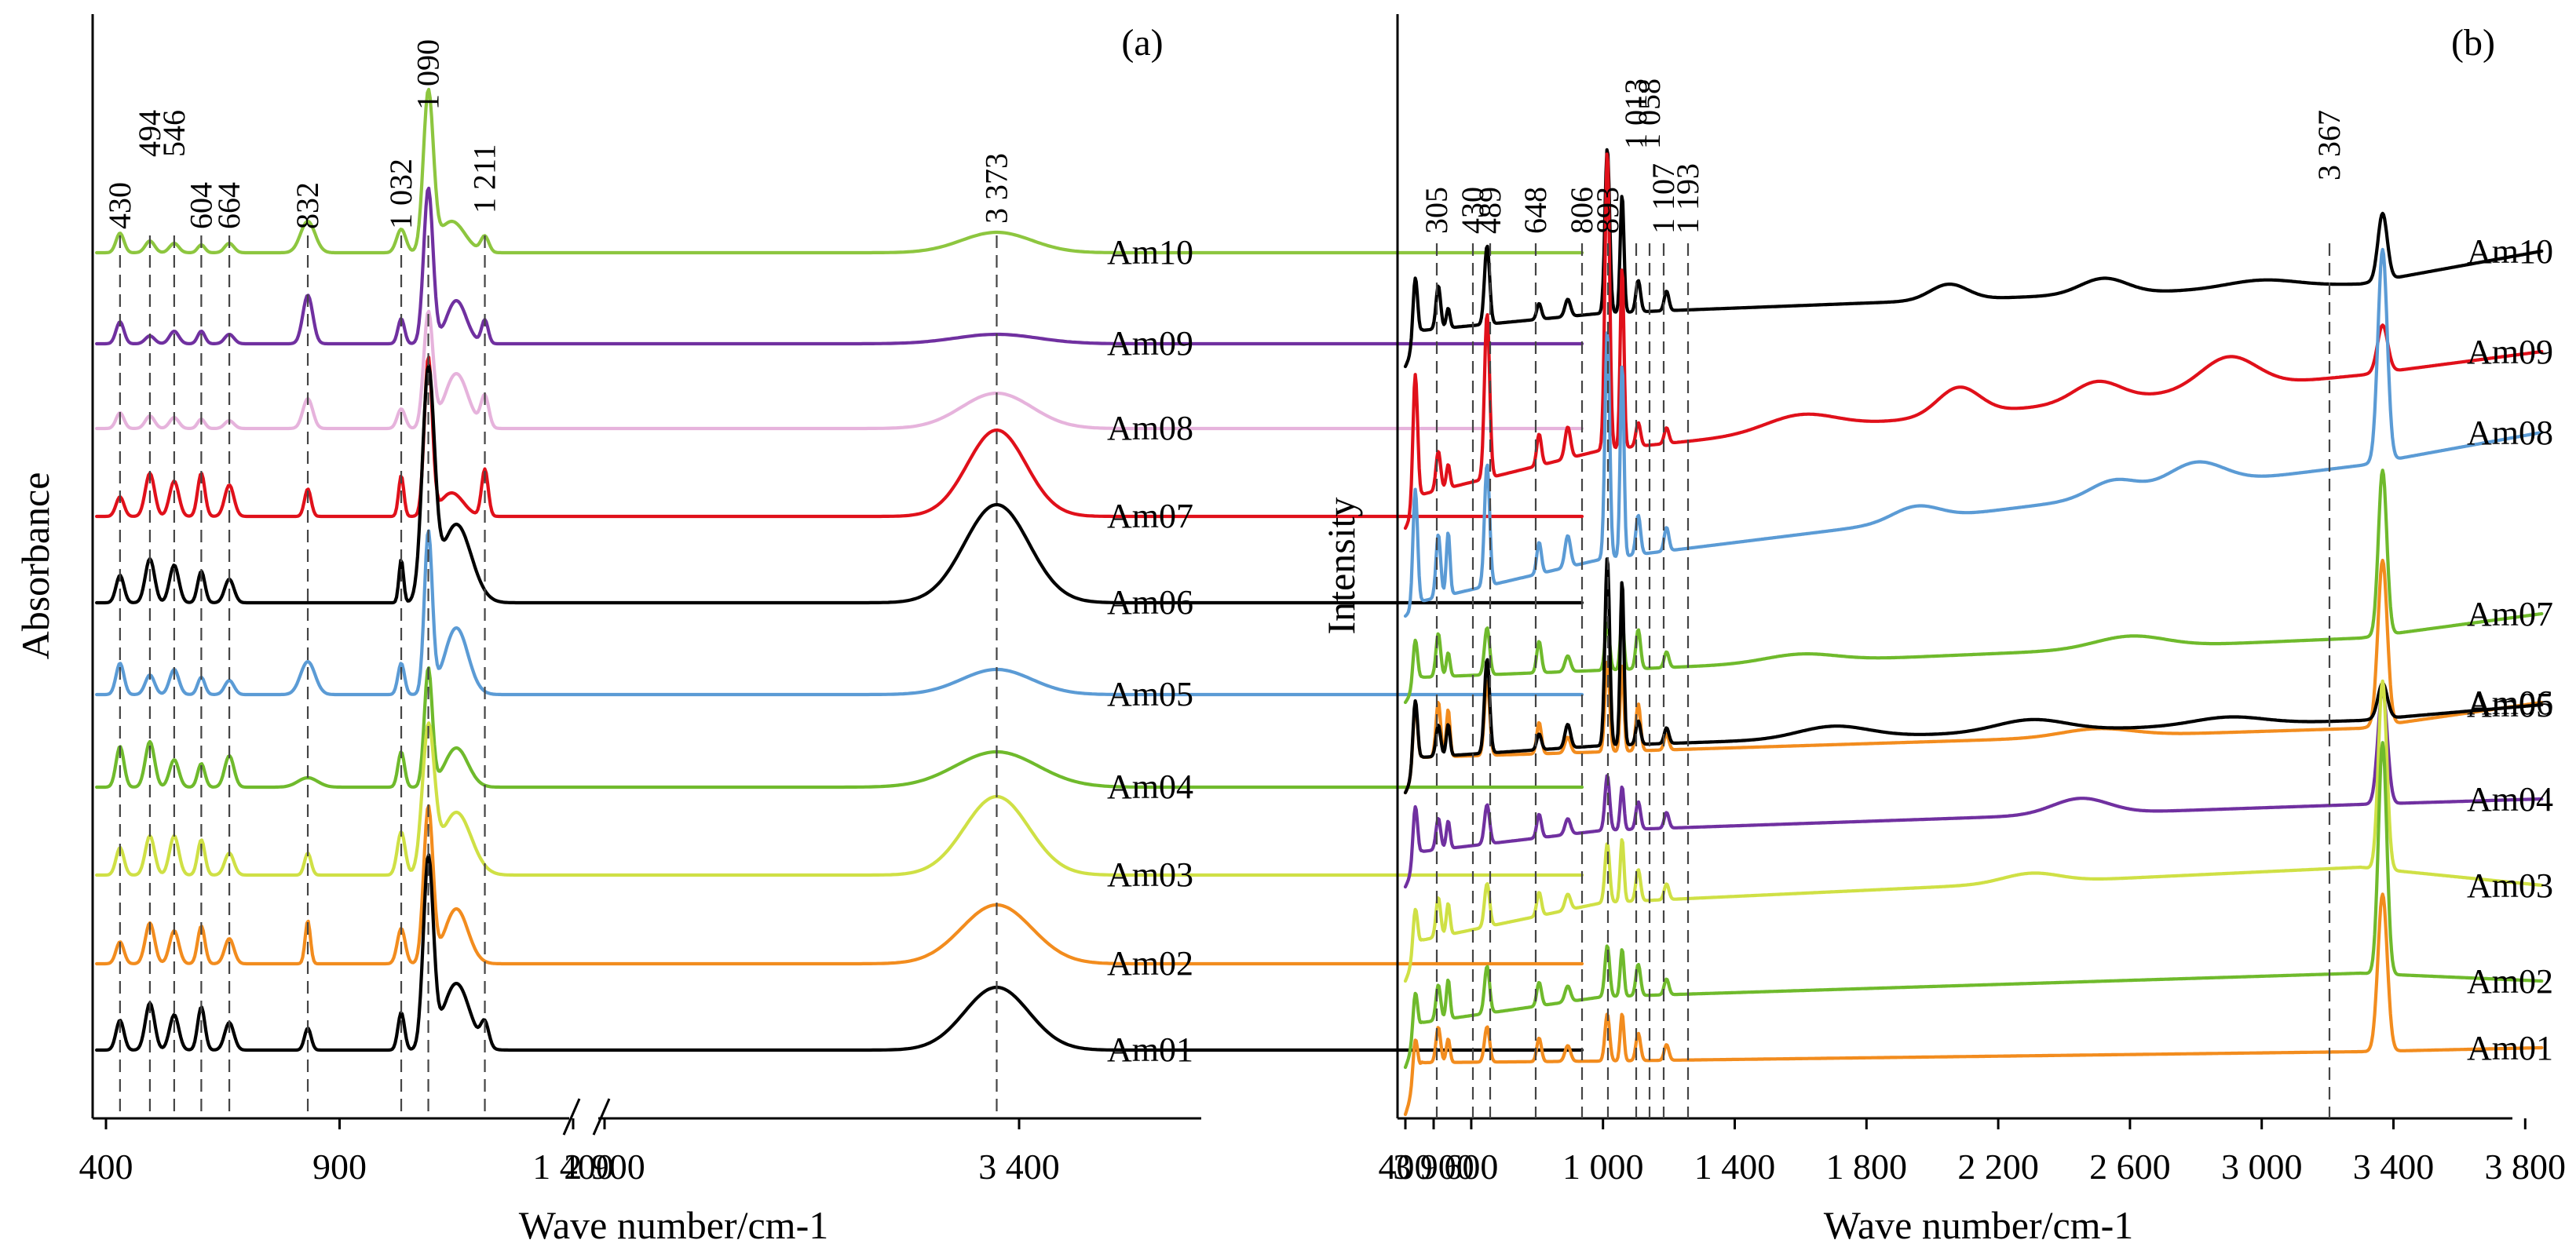 This screenshot has width=2576, height=1251. I want to click on peak-label-a-1-090: 1 090, so click(428, 74).